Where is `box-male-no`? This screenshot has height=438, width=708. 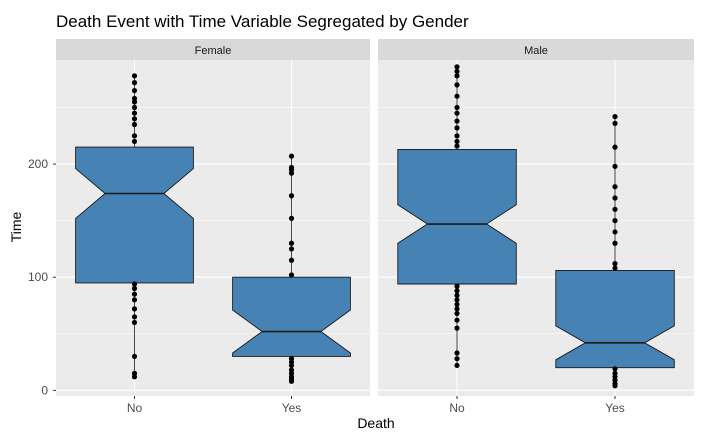
box-male-no is located at coordinates (457, 216).